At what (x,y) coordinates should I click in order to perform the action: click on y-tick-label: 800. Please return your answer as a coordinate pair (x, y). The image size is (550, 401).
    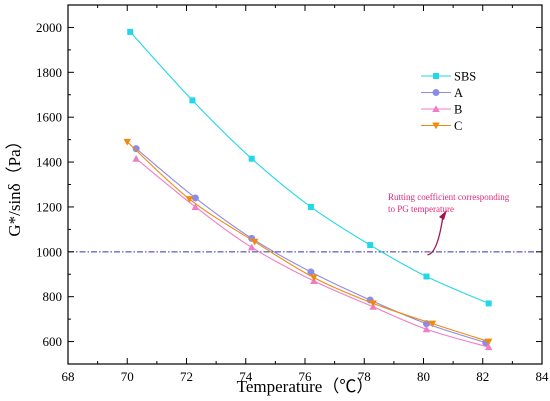
    Looking at the image, I should click on (53, 296).